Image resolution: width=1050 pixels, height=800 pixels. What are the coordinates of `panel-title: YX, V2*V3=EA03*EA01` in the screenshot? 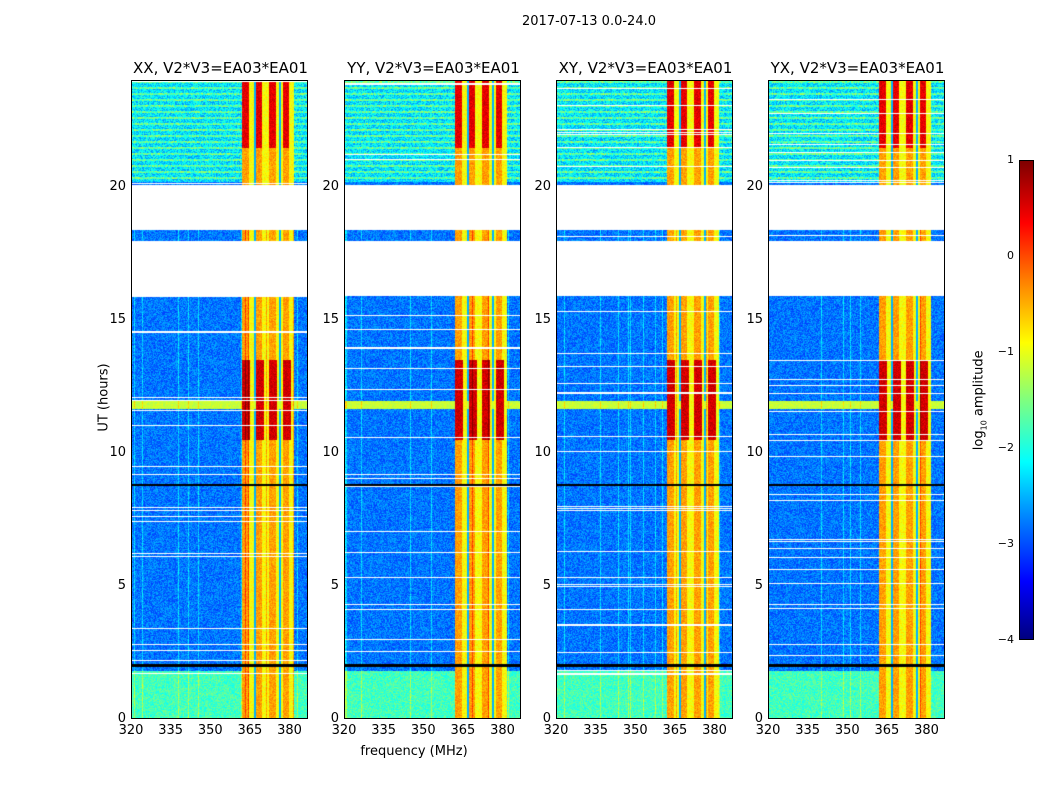 It's located at (857, 68).